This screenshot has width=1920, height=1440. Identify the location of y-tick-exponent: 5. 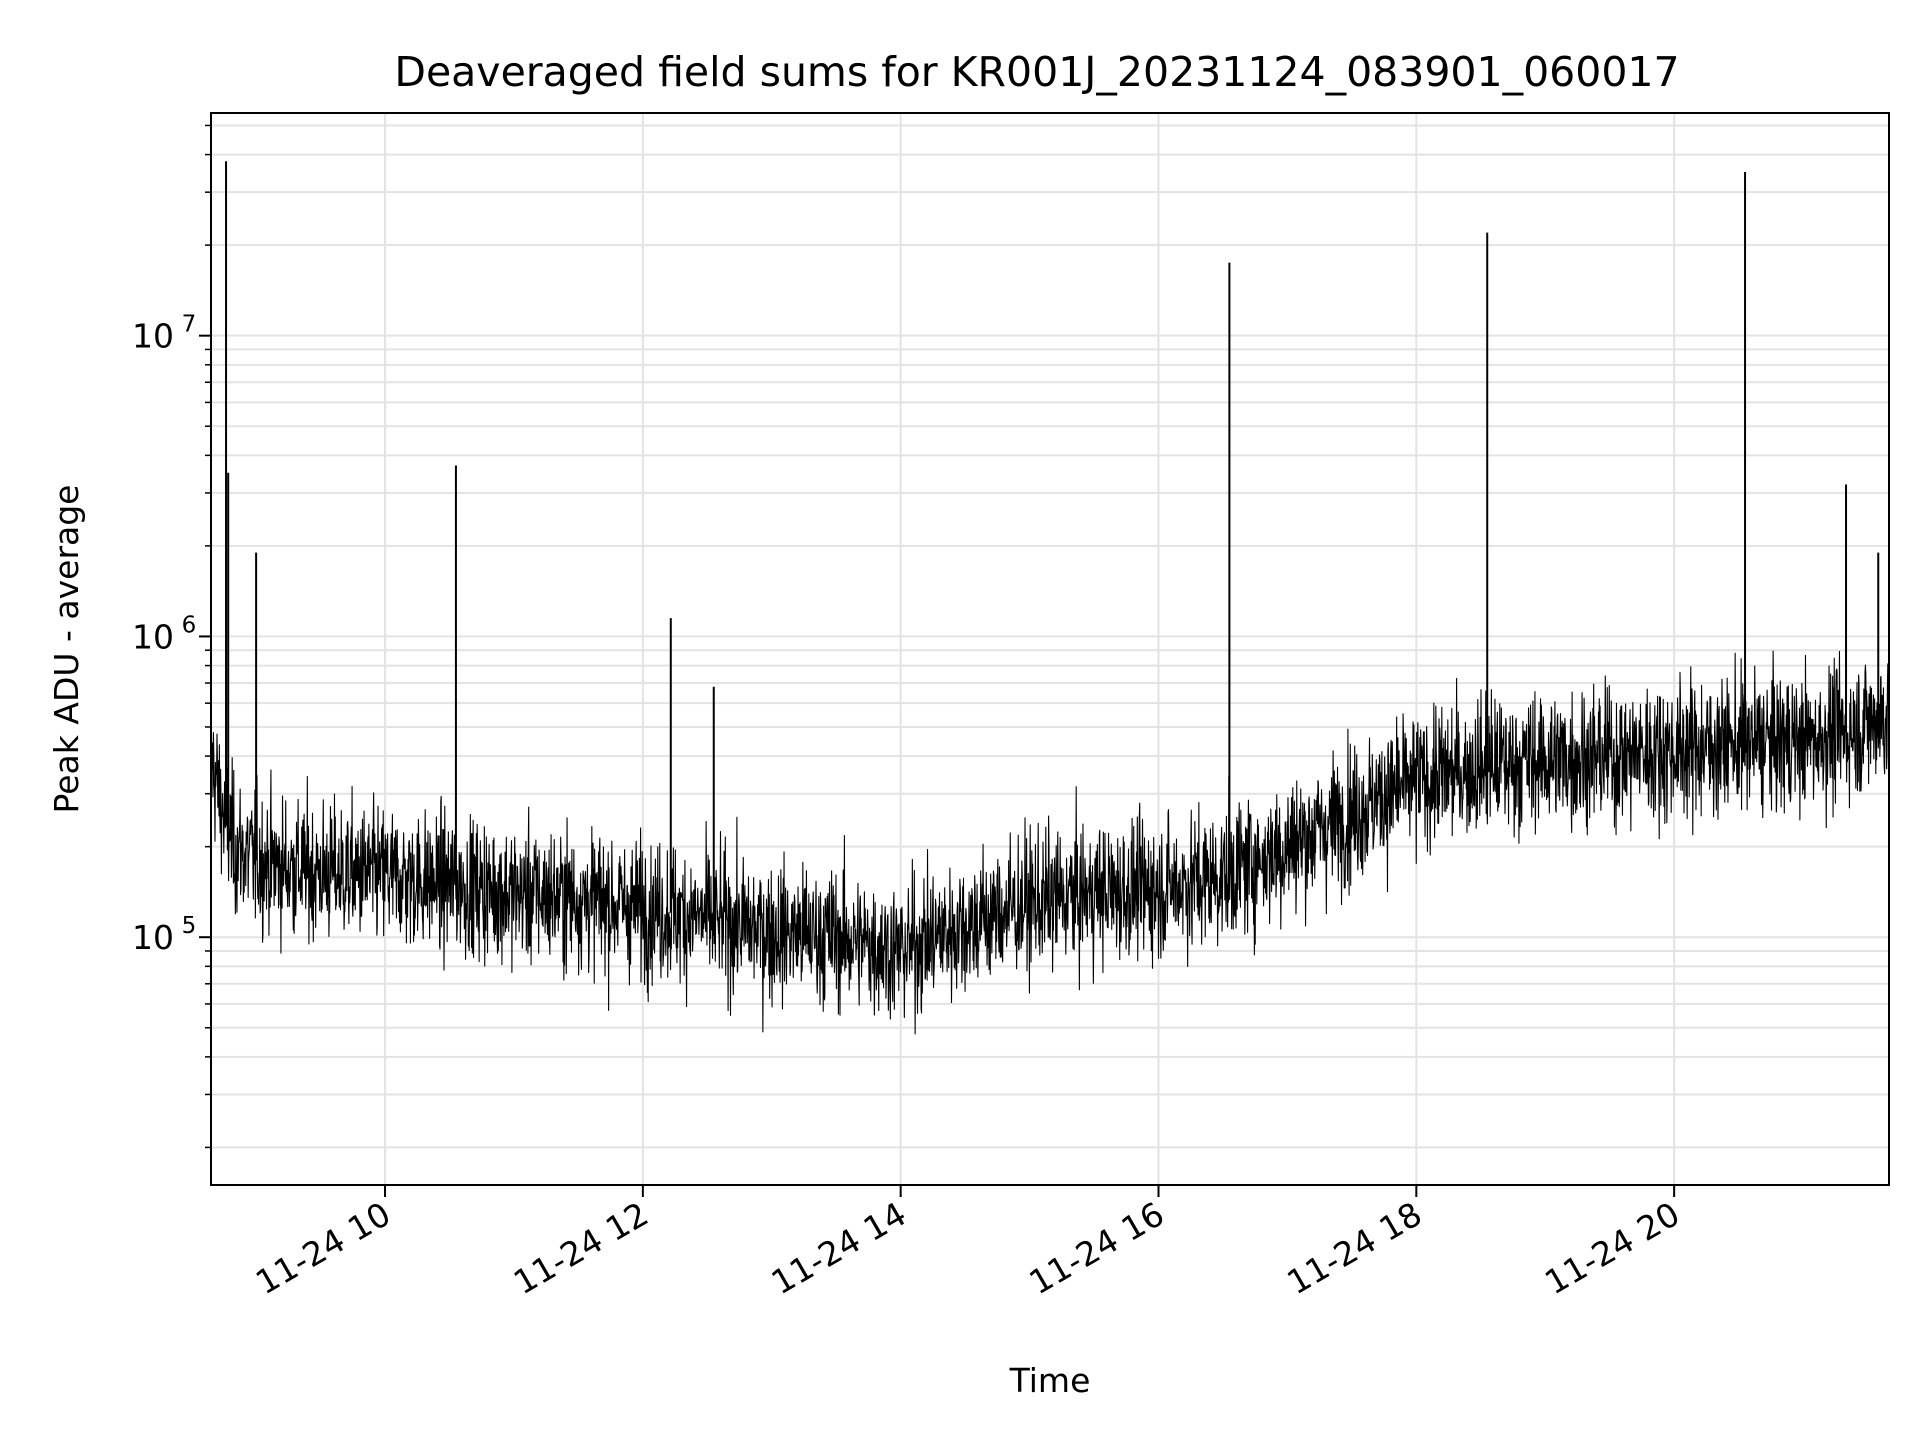
(189, 926).